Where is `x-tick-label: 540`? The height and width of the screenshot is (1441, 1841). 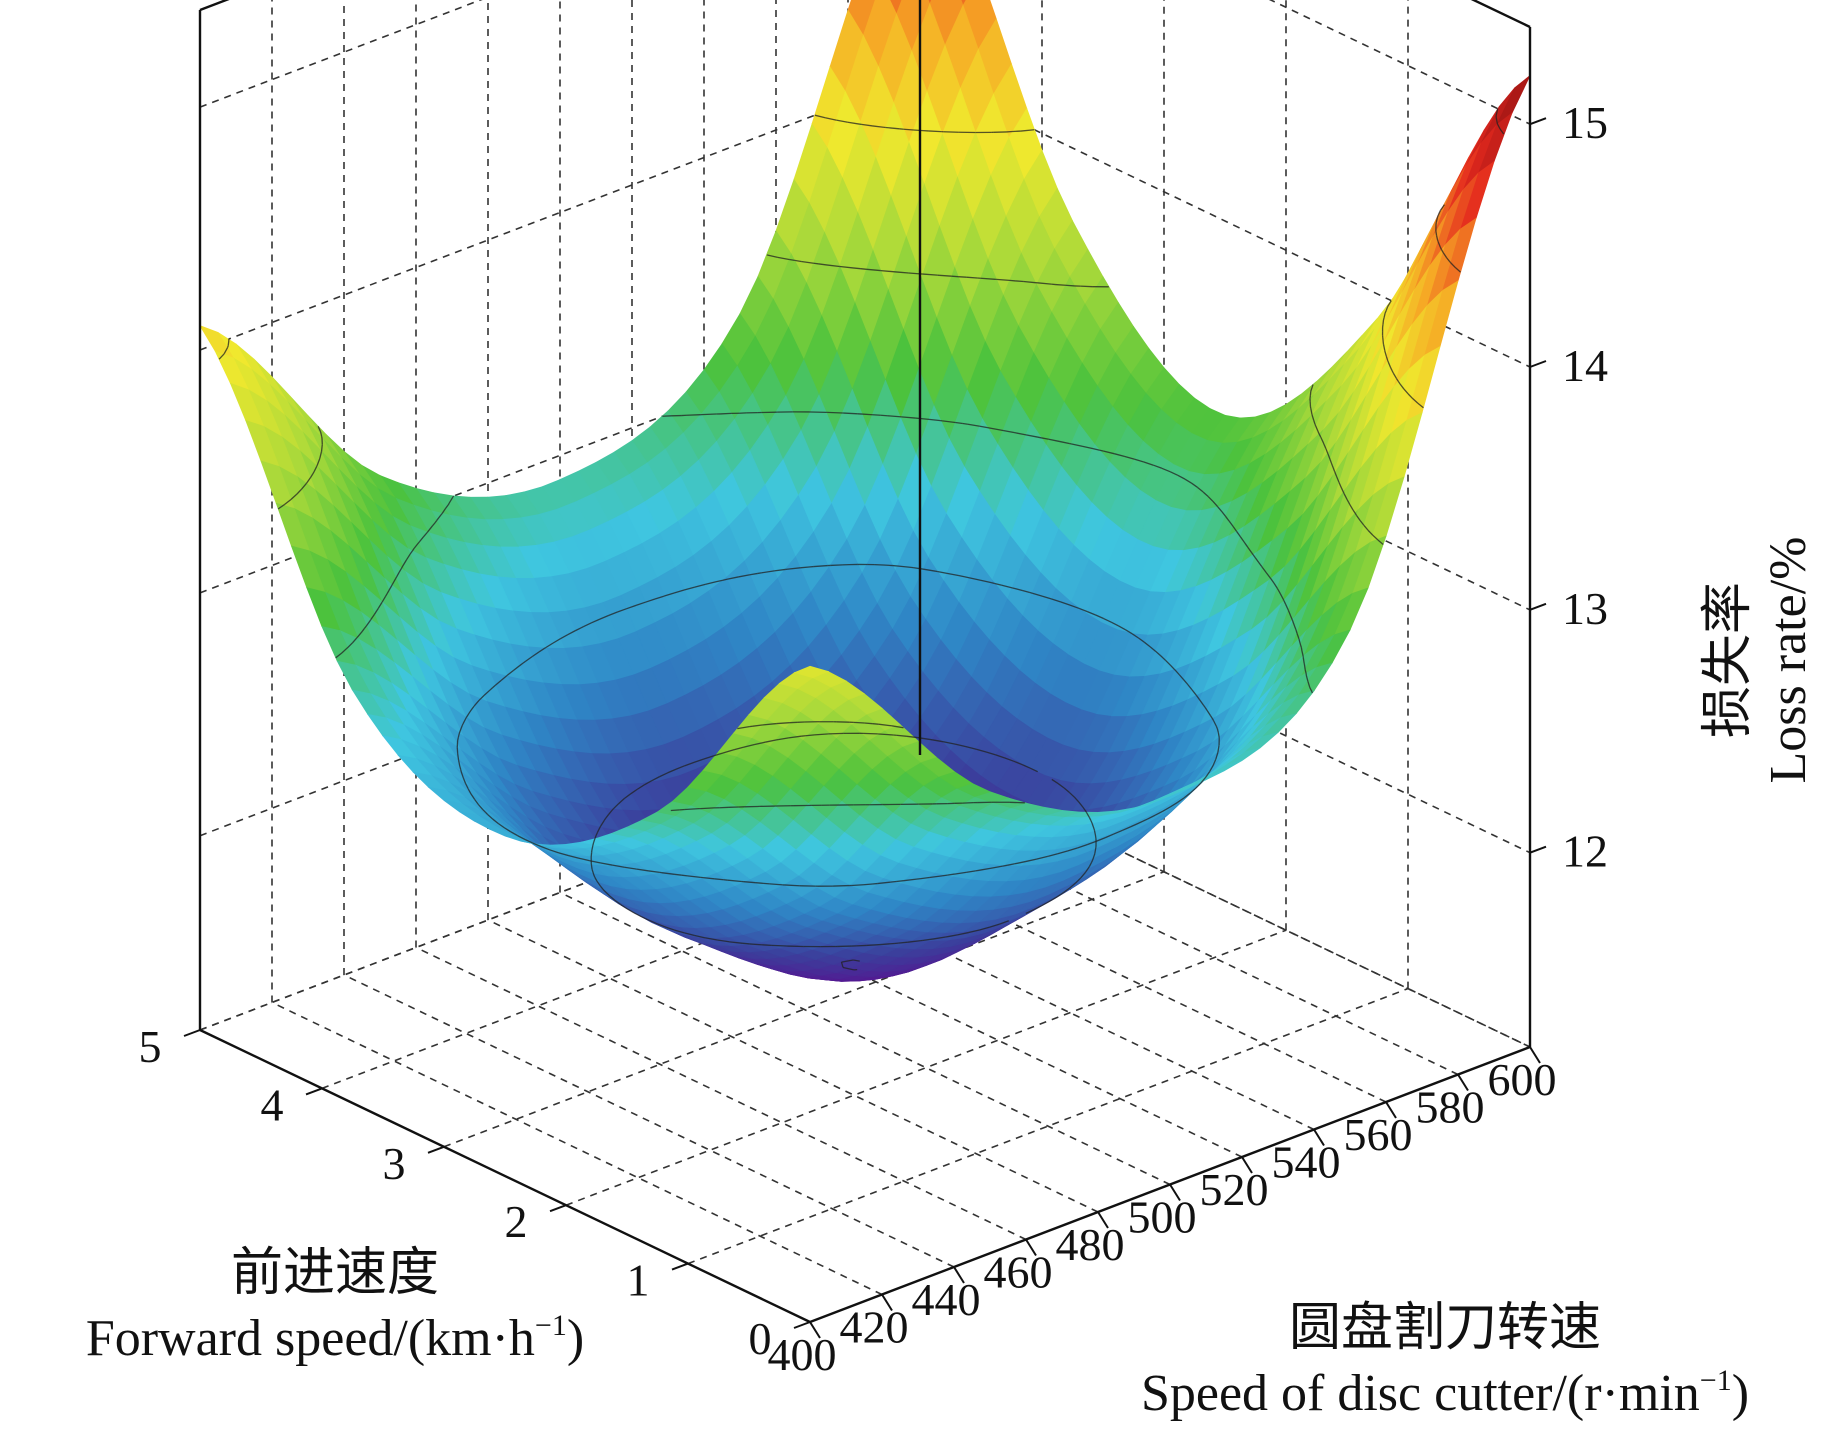
x-tick-label: 540 is located at coordinates (1306, 1162).